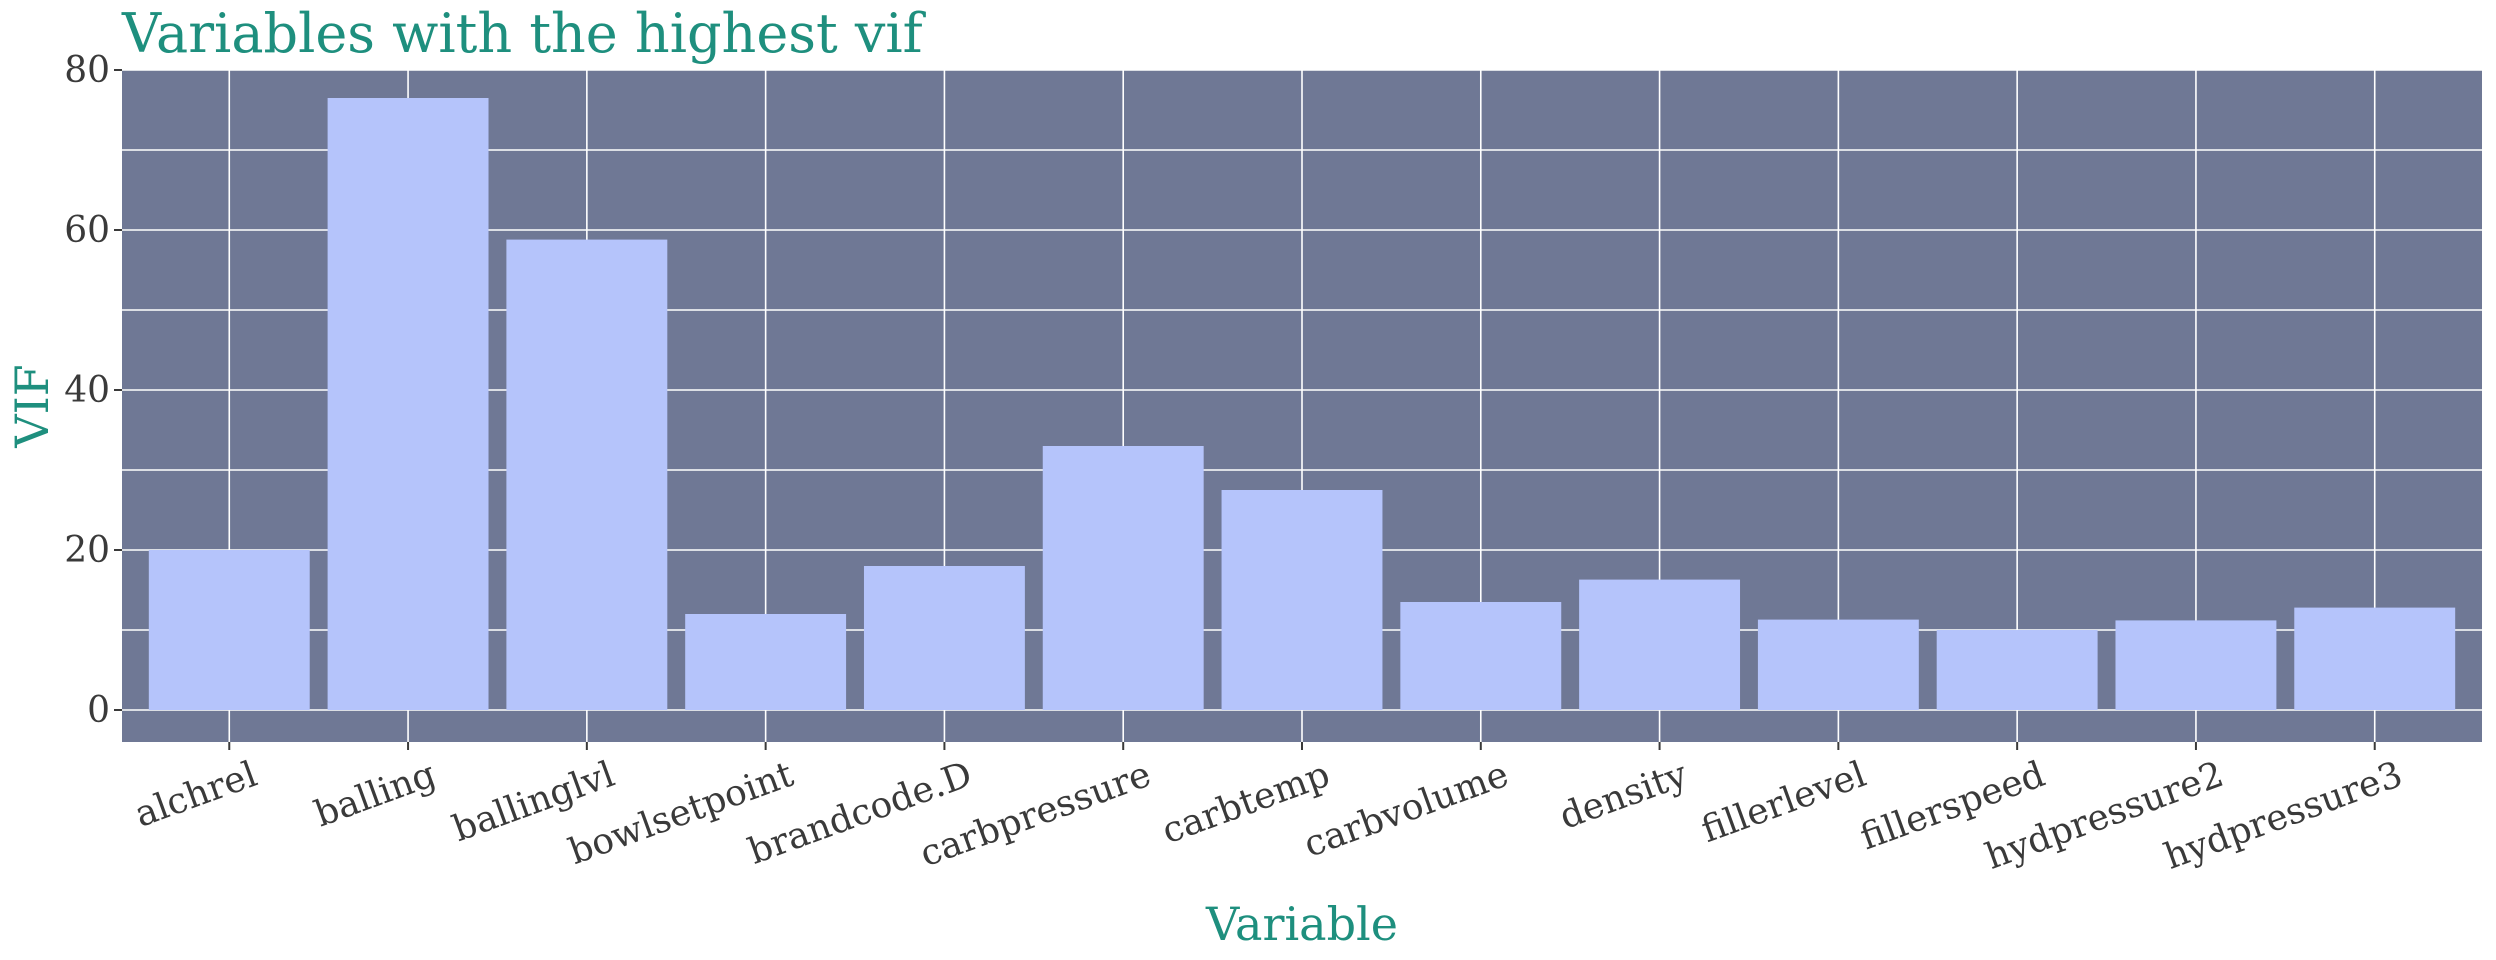 The height and width of the screenshot is (960, 2496). I want to click on x-axis-title: Variable, so click(1301, 924).